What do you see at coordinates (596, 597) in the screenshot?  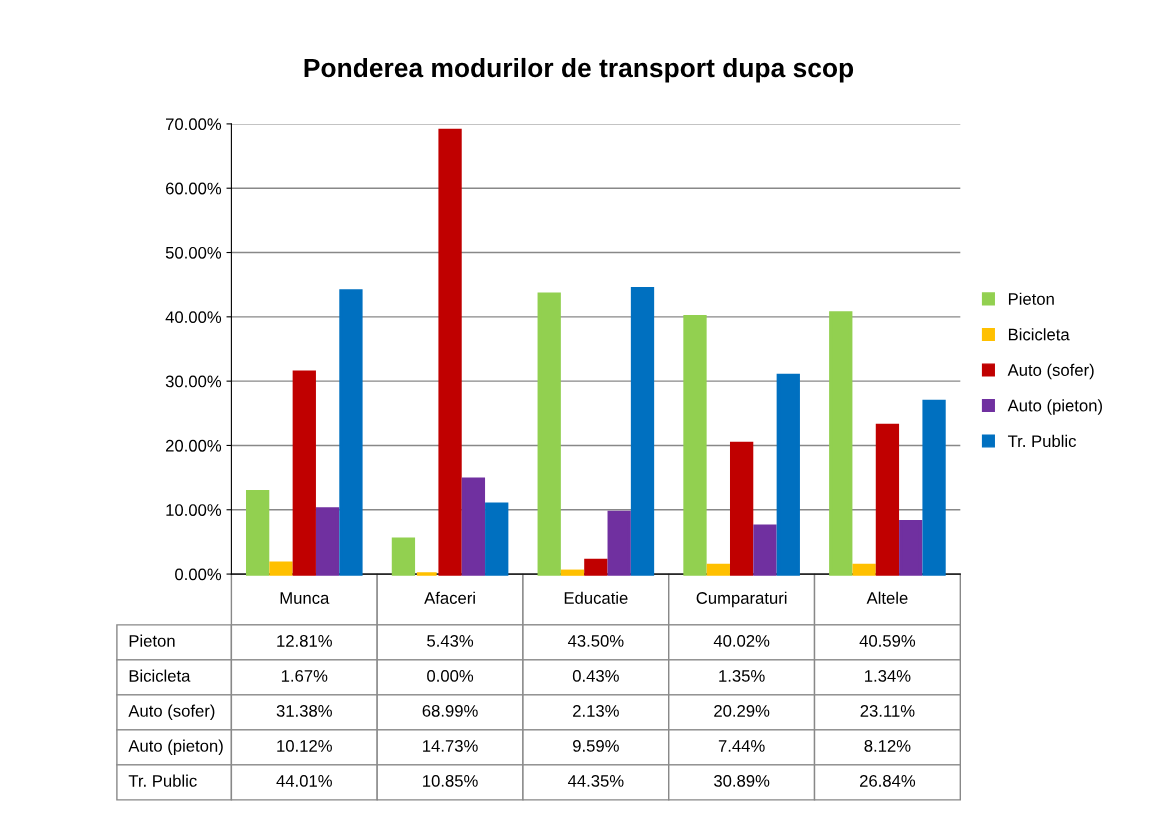 I see `x-tick-label: Educatie` at bounding box center [596, 597].